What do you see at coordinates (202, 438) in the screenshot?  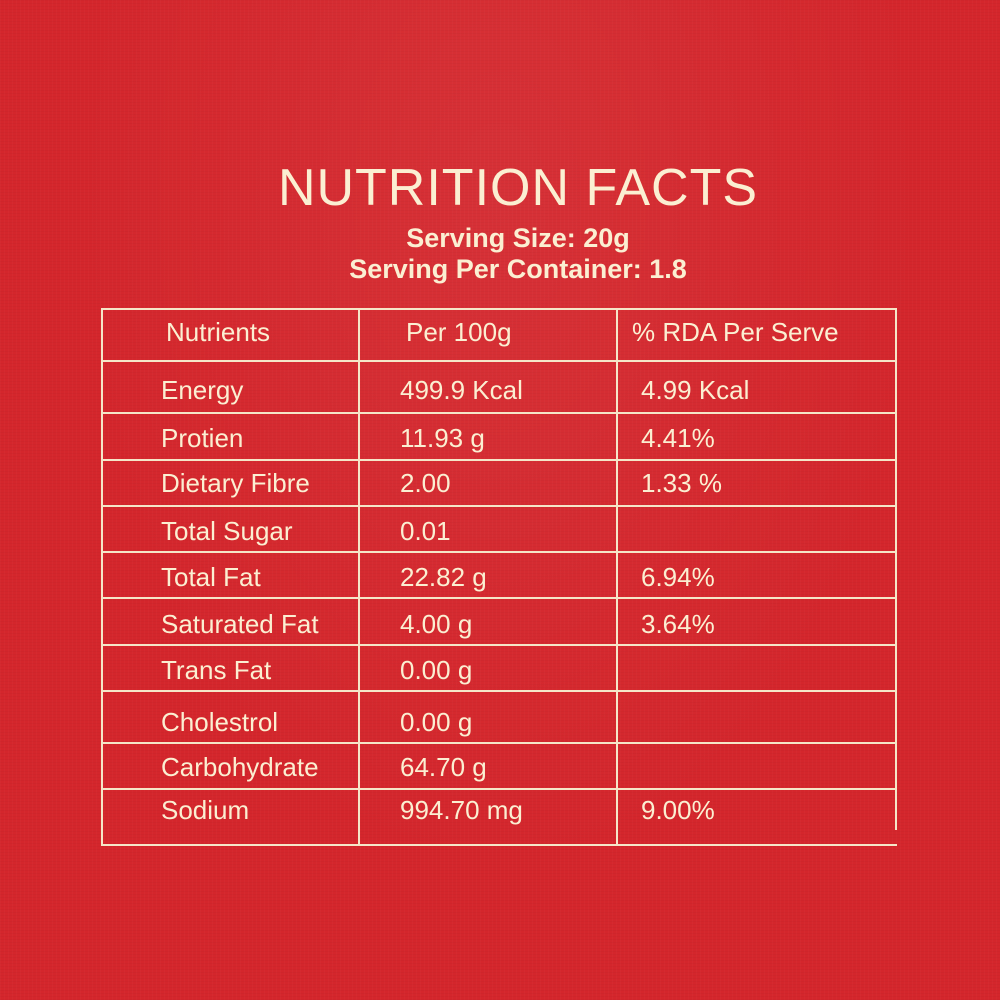 I see `nutrient-name: Protien` at bounding box center [202, 438].